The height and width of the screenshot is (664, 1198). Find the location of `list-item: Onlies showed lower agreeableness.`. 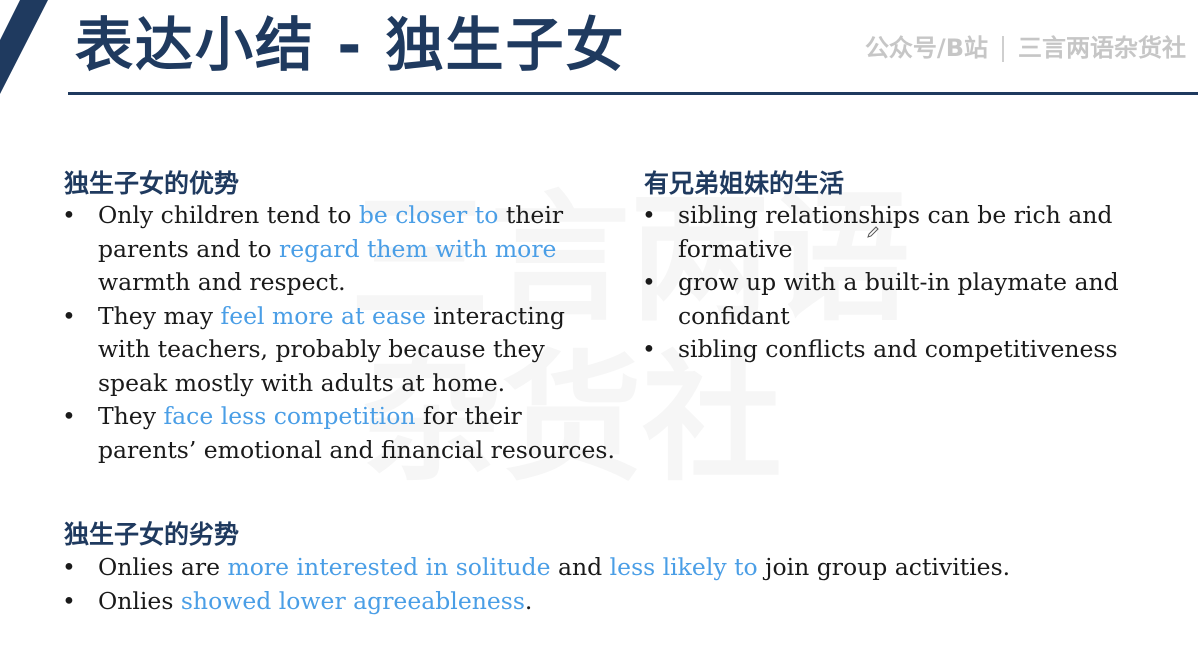

list-item: Onlies showed lower agreeableness. is located at coordinates (612, 602).